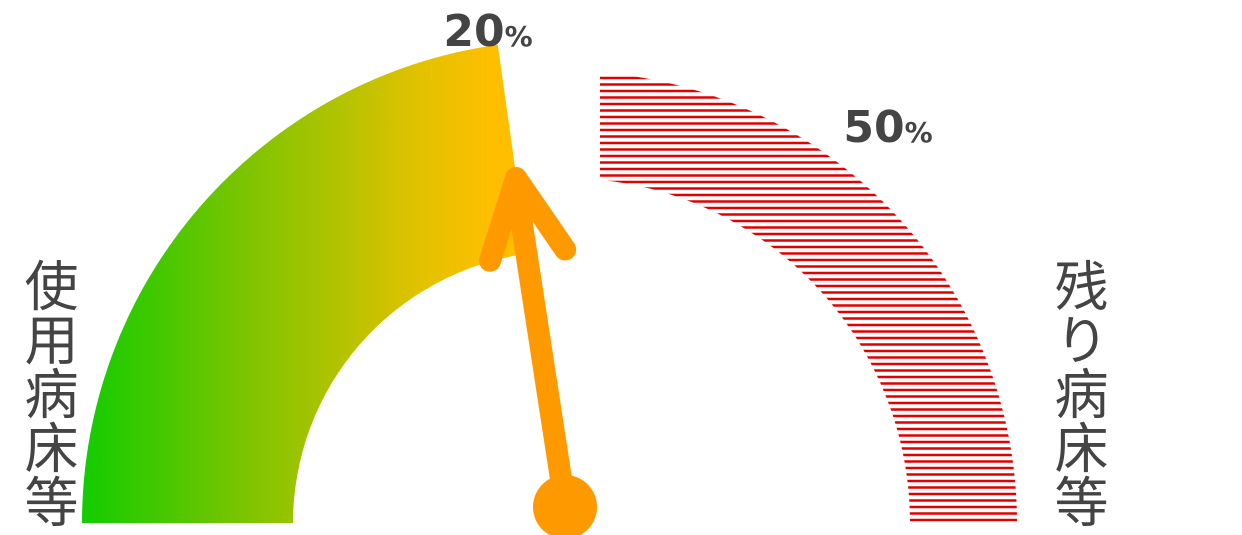 The image size is (1242, 535). Describe the element at coordinates (540, 345) in the screenshot. I see `needle-shaft` at that location.